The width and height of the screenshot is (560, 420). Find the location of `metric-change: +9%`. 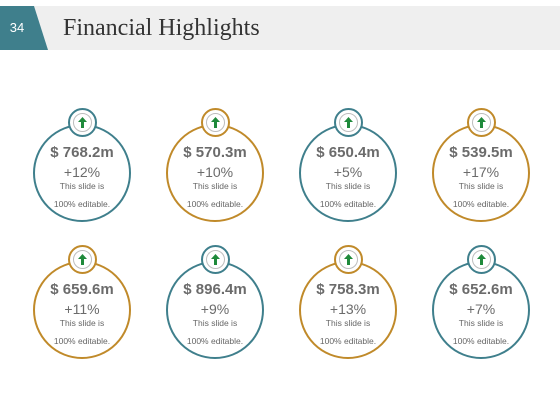

metric-change: +9% is located at coordinates (215, 309).